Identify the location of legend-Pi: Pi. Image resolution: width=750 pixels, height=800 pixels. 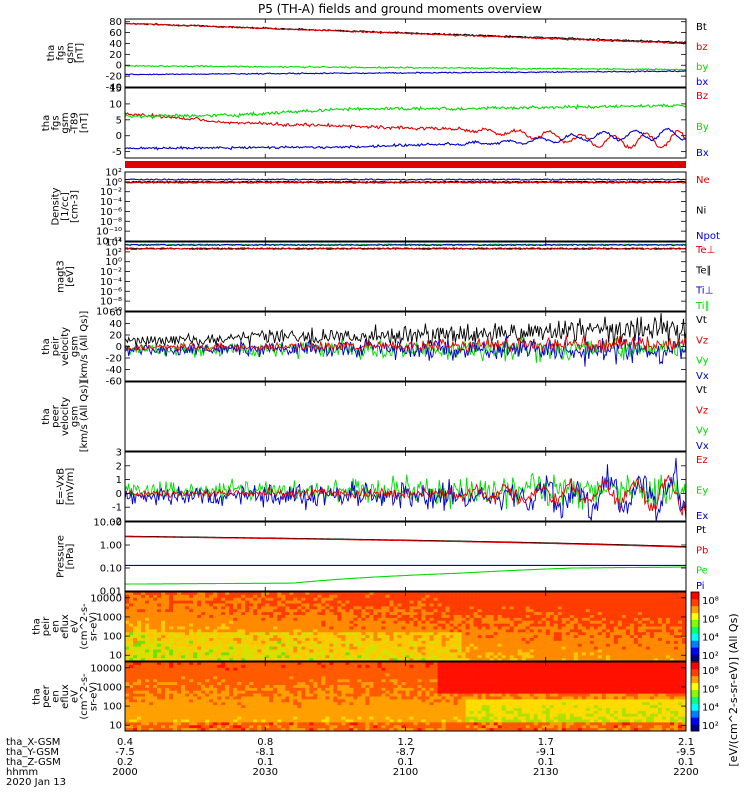
(700, 586).